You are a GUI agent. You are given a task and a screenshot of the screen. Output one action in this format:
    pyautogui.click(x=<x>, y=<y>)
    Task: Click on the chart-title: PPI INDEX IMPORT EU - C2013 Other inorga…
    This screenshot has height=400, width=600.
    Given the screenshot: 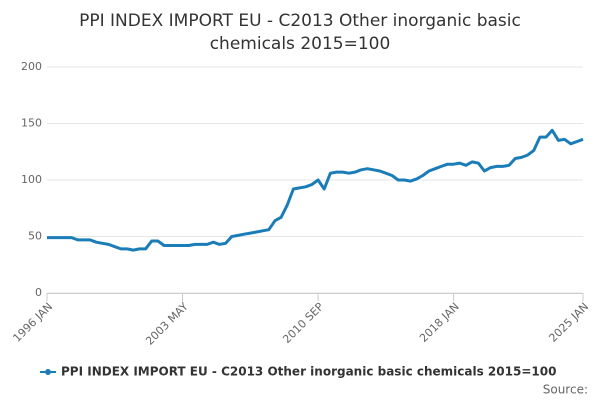 What is the action you would take?
    pyautogui.click(x=300, y=21)
    